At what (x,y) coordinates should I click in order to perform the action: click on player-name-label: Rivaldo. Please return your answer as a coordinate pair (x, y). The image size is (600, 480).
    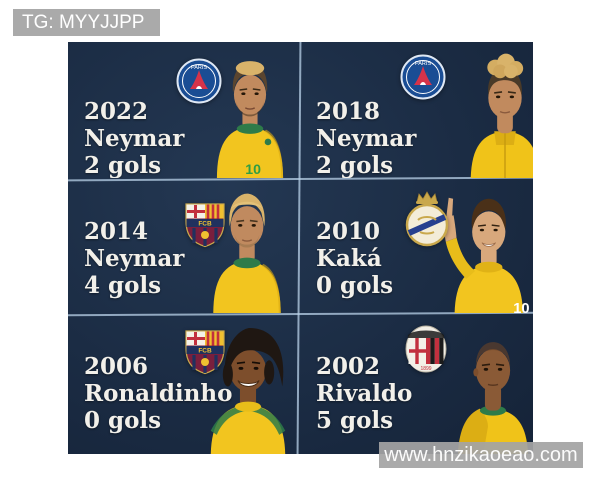
    Looking at the image, I should click on (364, 393).